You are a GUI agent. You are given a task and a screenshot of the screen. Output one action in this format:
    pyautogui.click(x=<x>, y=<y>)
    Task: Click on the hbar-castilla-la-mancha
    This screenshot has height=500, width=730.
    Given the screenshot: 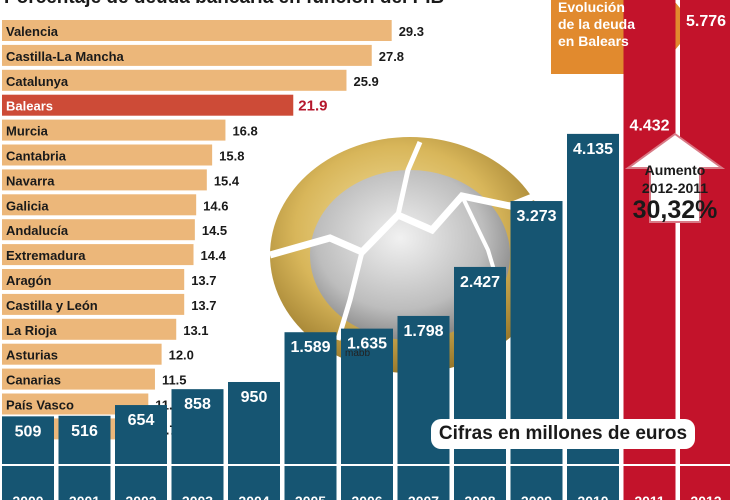 What is the action you would take?
    pyautogui.click(x=187, y=55)
    